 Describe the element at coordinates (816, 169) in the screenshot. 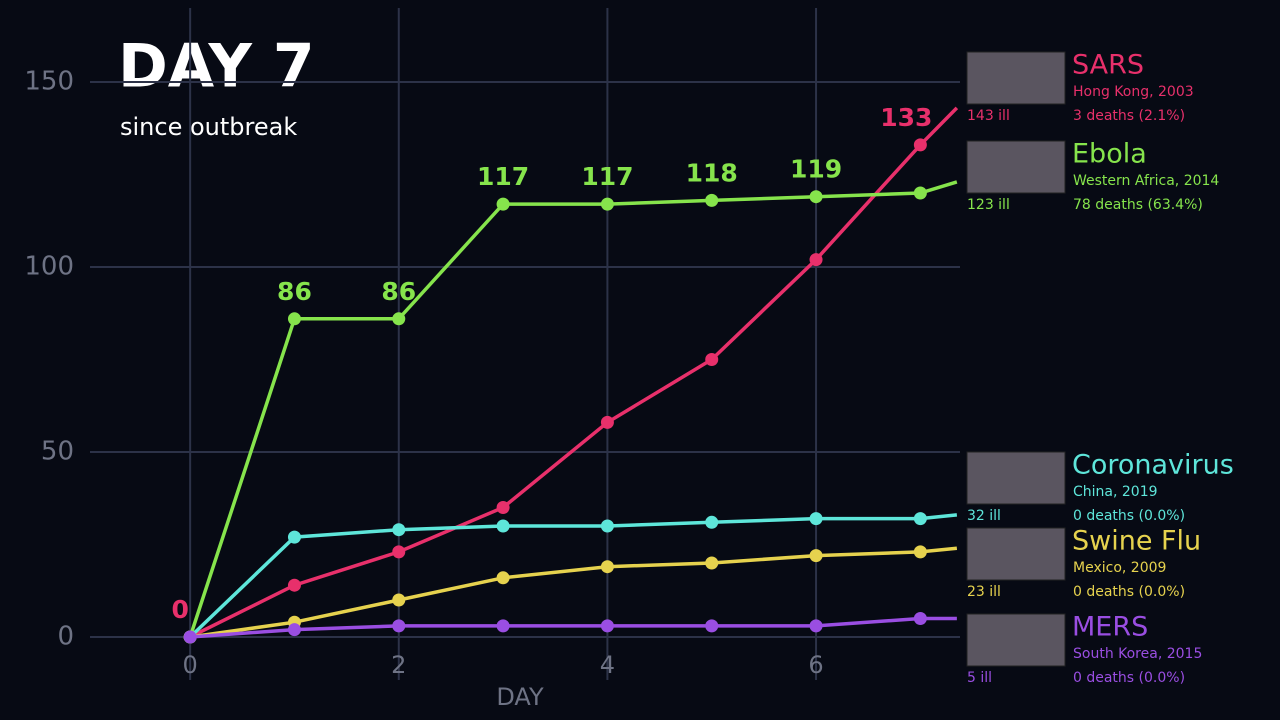

I see `data-label: 119` at that location.